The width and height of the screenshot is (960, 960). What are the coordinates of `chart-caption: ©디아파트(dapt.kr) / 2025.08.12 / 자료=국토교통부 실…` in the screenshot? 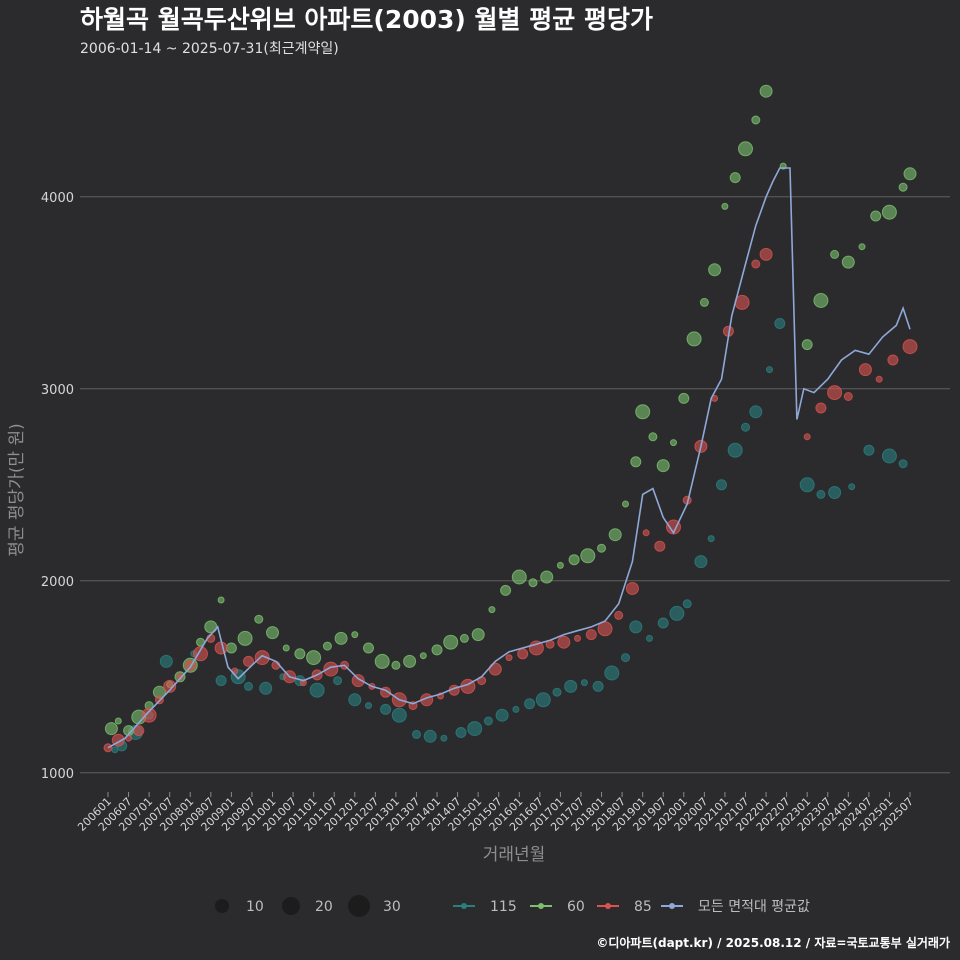 It's located at (773, 942).